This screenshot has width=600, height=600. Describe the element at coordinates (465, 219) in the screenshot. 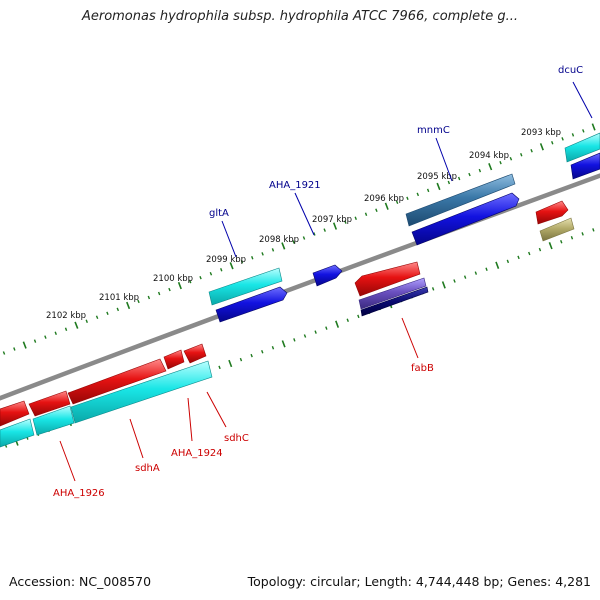

I see `gene-mnmC-blue` at that location.